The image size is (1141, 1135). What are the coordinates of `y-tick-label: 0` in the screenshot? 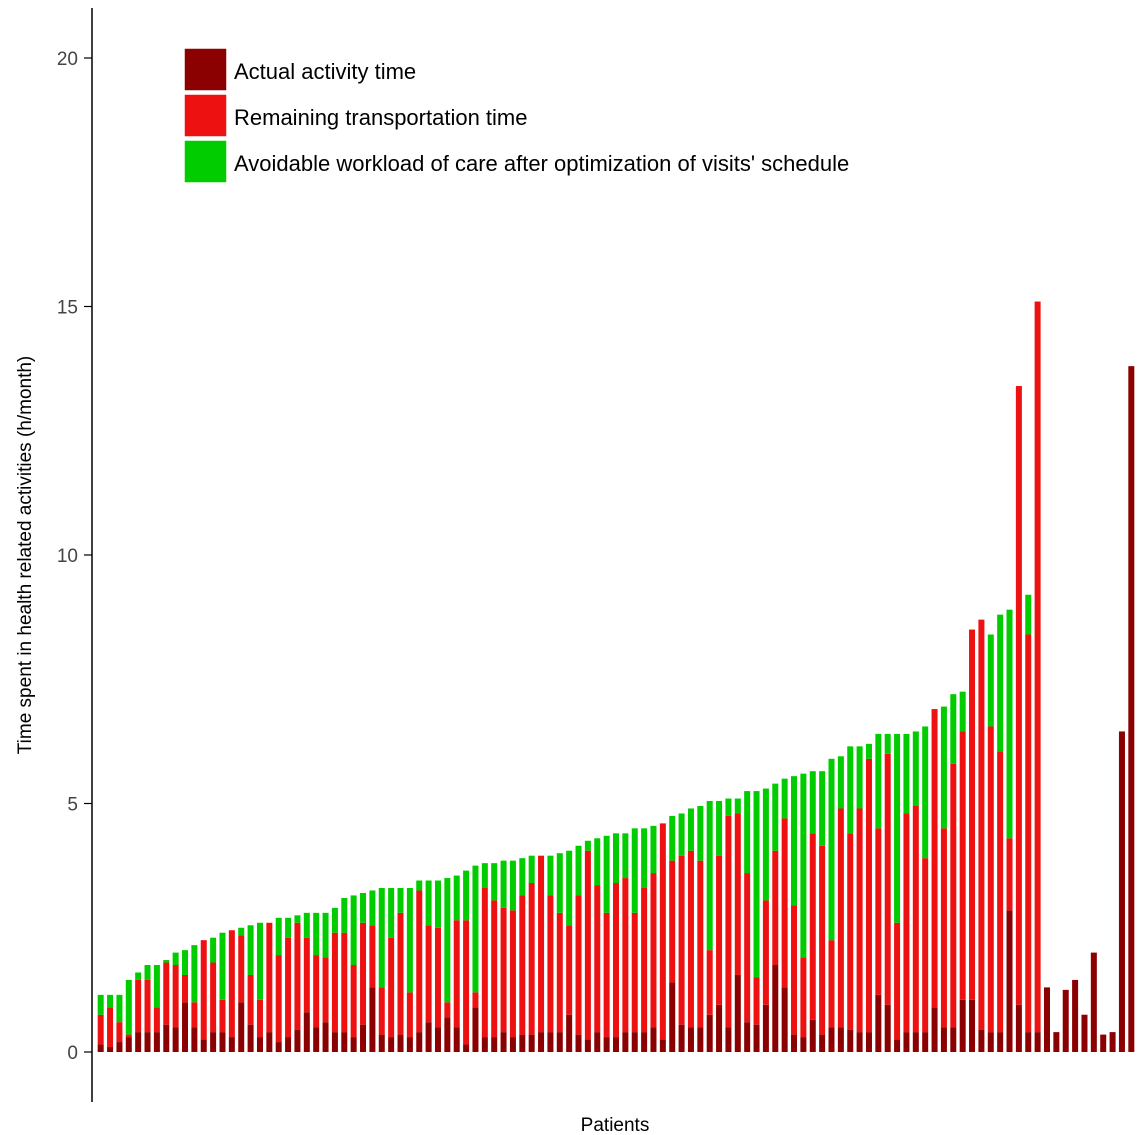 It's located at (72, 1053).